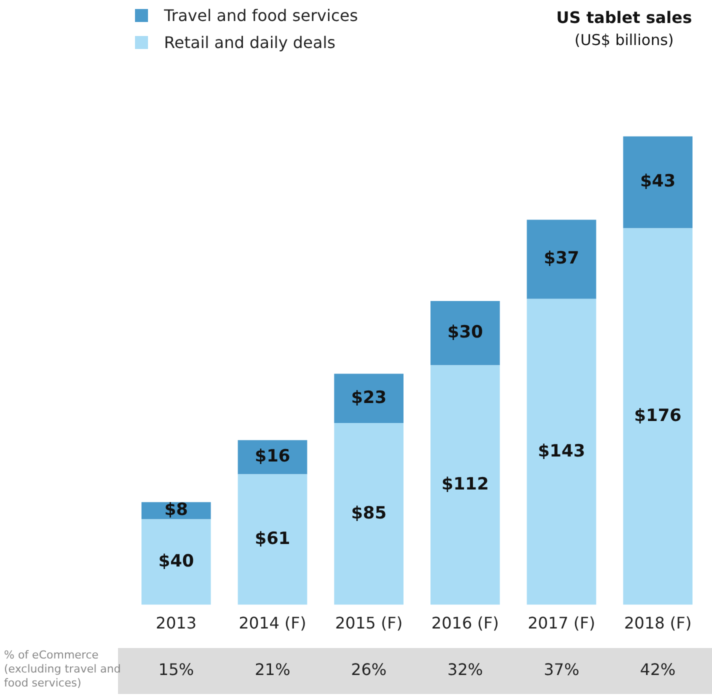 Image resolution: width=712 pixels, height=696 pixels. What do you see at coordinates (658, 670) in the screenshot?
I see `text: 42%` at bounding box center [658, 670].